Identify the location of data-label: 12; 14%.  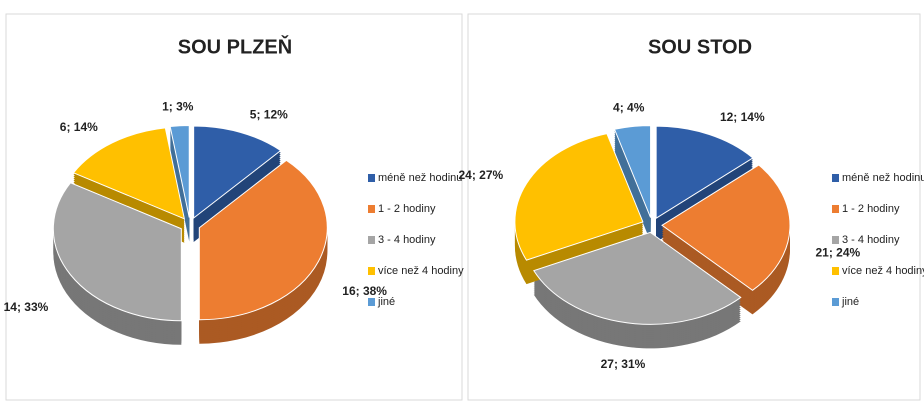
(742, 117).